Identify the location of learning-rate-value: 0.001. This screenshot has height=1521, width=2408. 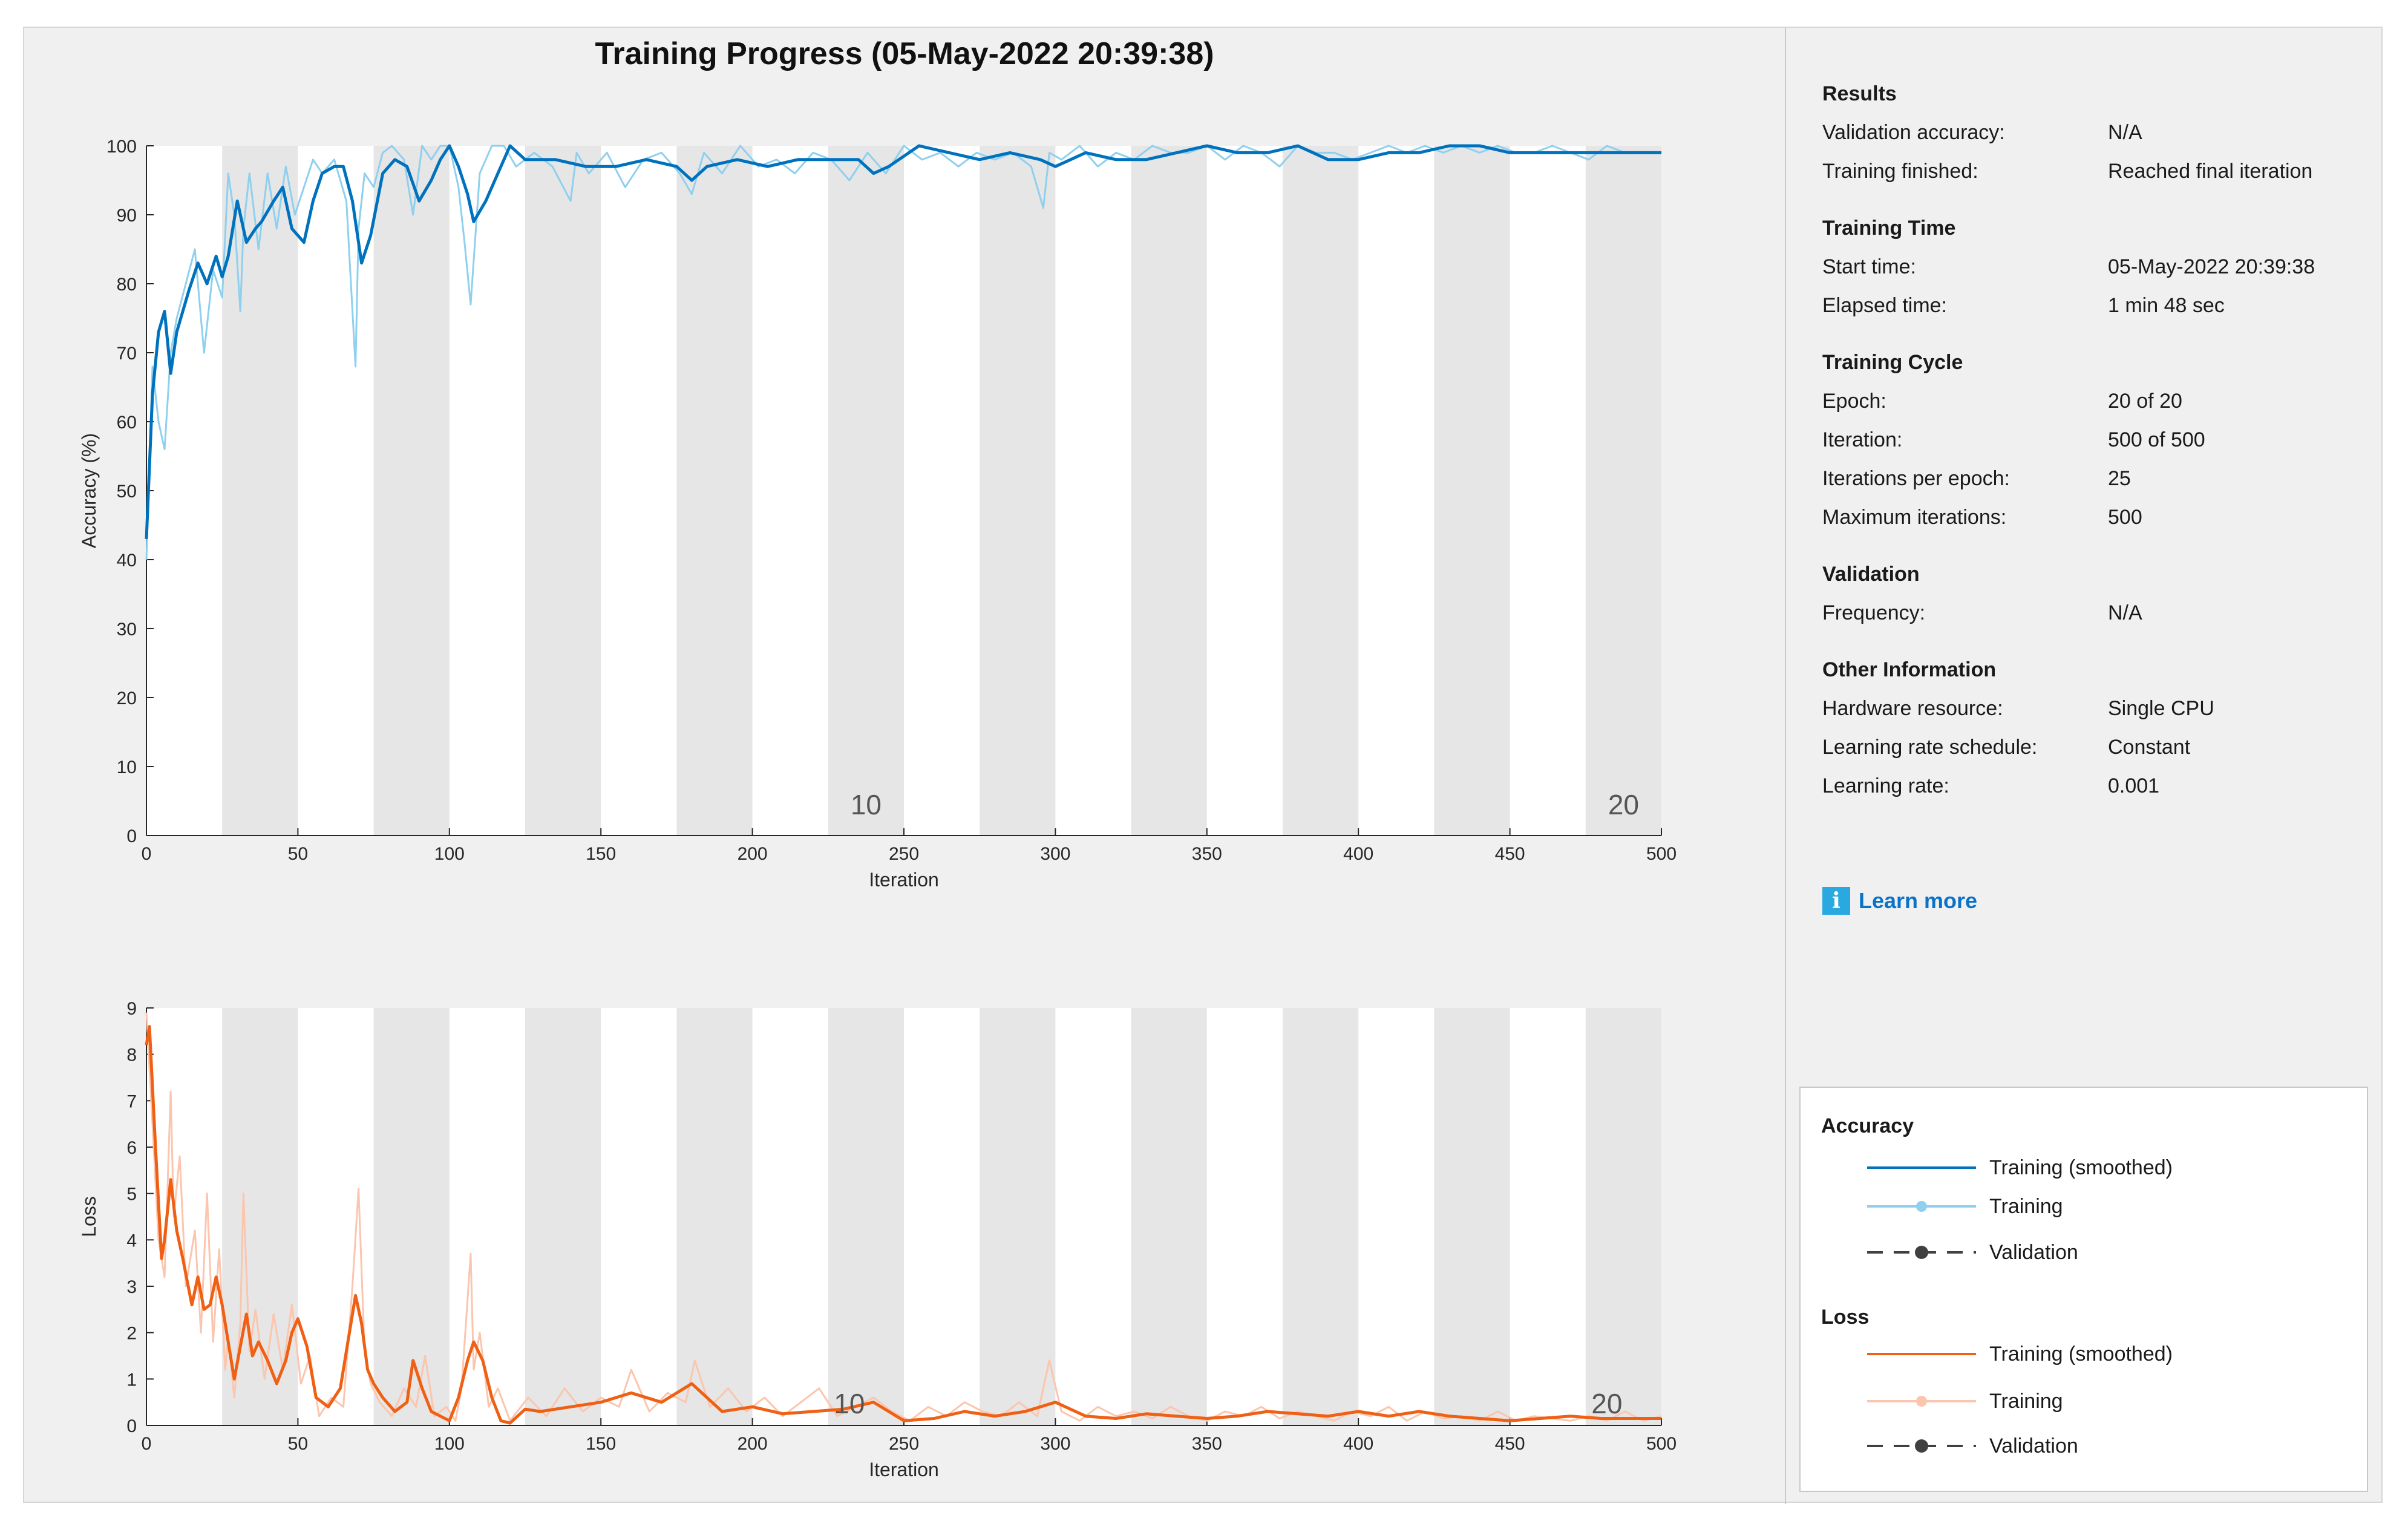
(2134, 785).